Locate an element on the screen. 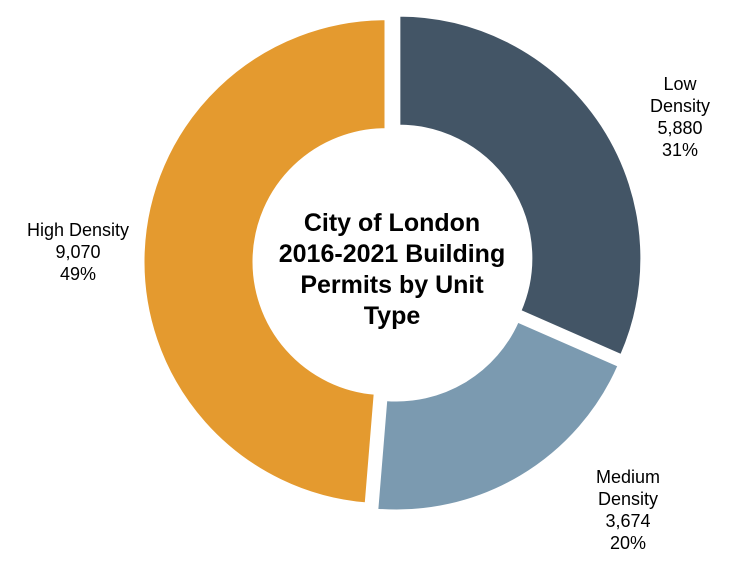  slice-label: High Density 9,070 49% is located at coordinates (78, 252).